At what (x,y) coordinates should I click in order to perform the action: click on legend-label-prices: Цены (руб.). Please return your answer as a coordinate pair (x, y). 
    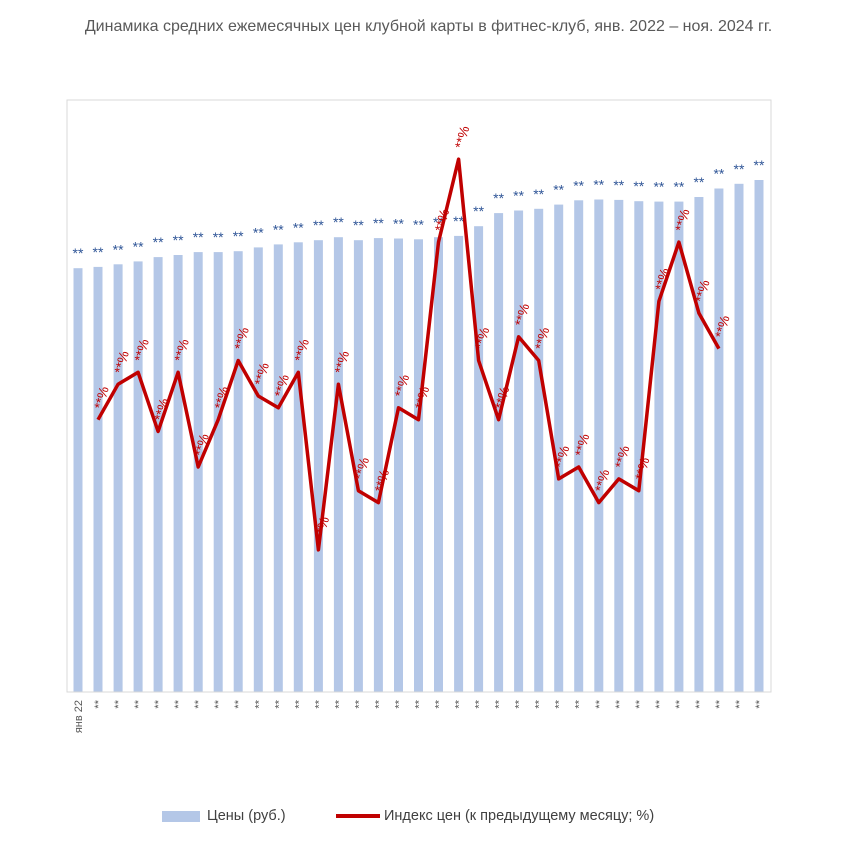
    Looking at the image, I should click on (246, 816).